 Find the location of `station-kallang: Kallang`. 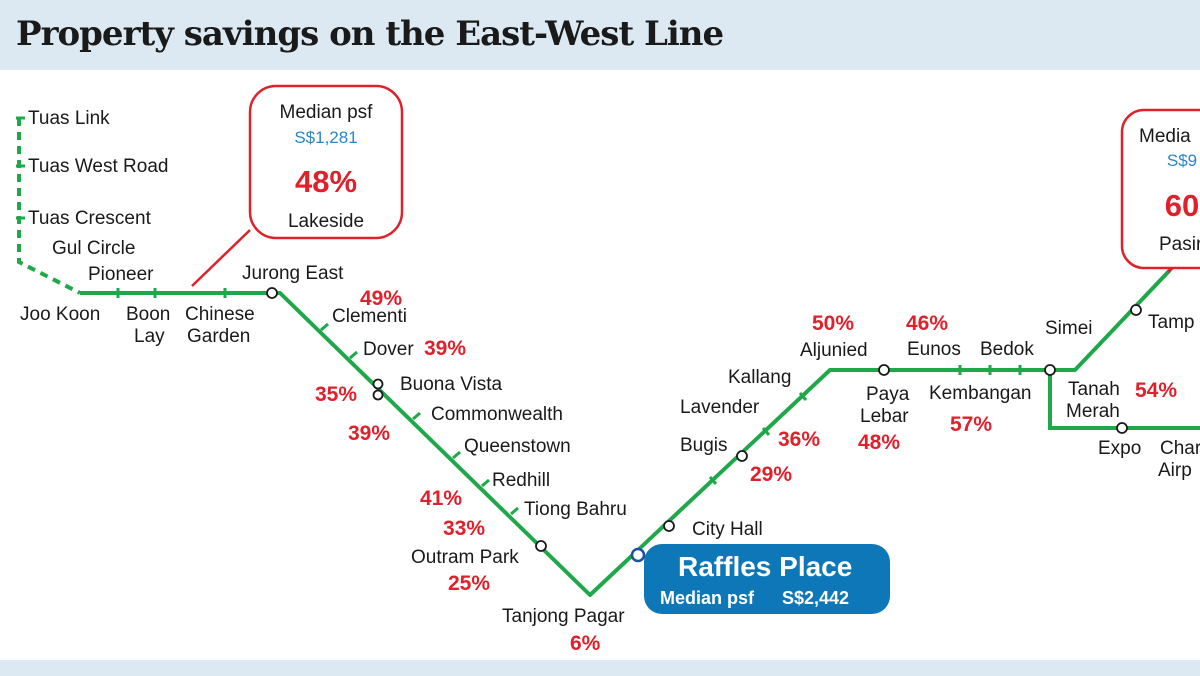

station-kallang: Kallang is located at coordinates (759, 377).